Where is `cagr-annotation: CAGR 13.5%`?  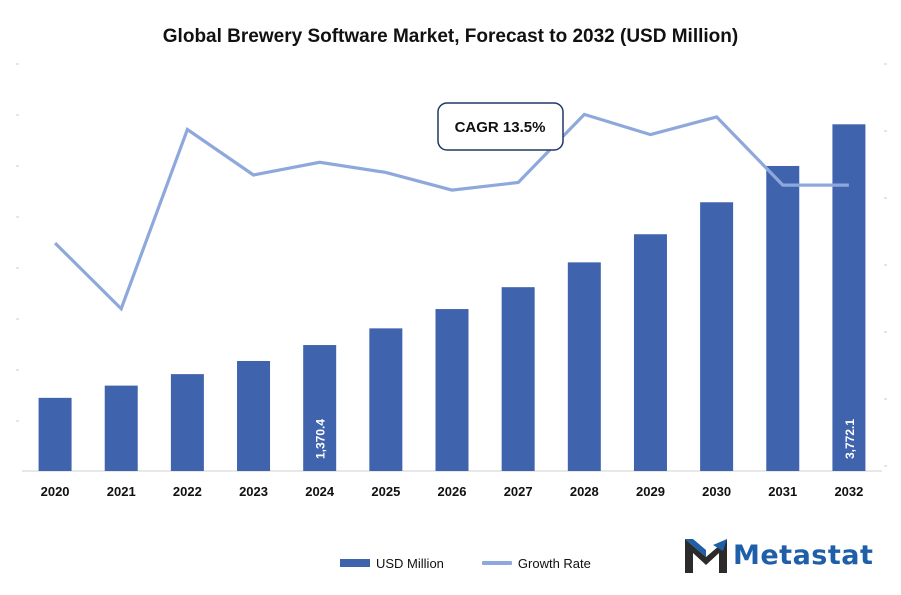
cagr-annotation: CAGR 13.5% is located at coordinates (500, 126).